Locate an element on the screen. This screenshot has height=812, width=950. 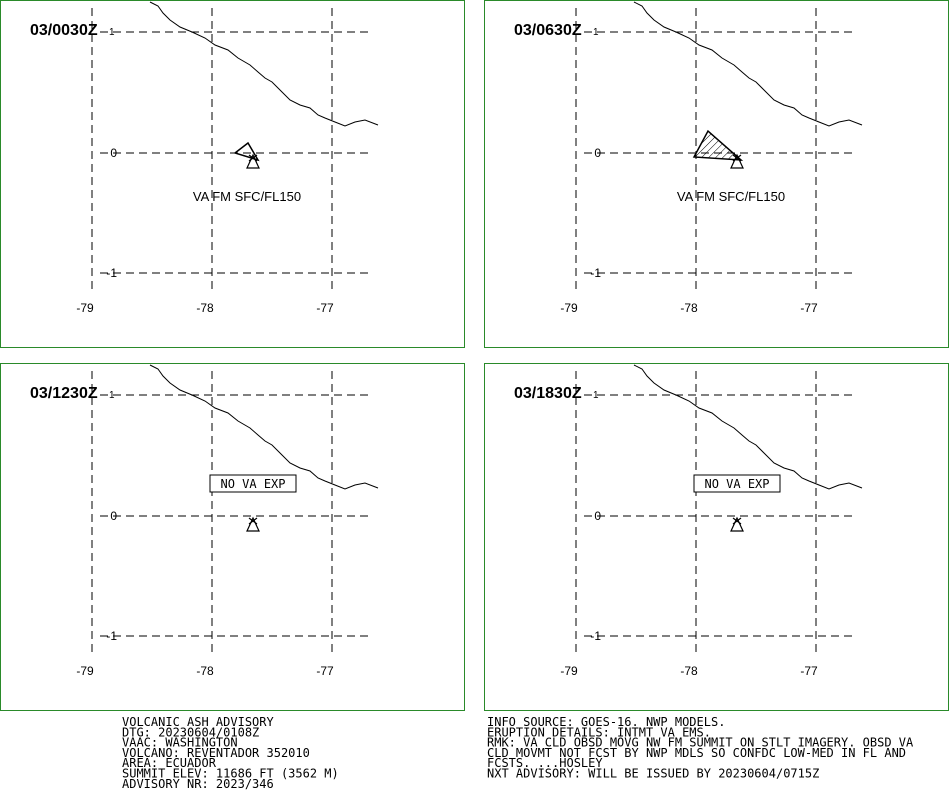
advisory-line: VAAC: WASHINGTON is located at coordinates (180, 743).